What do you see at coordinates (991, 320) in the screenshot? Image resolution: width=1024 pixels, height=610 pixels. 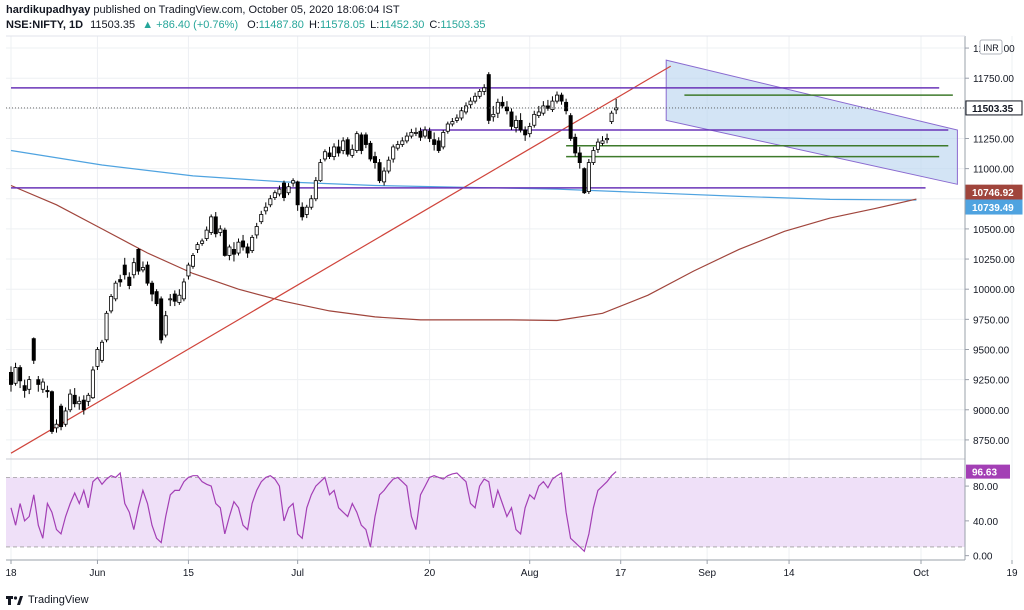 I see `y-tick-label: 9750.00` at bounding box center [991, 320].